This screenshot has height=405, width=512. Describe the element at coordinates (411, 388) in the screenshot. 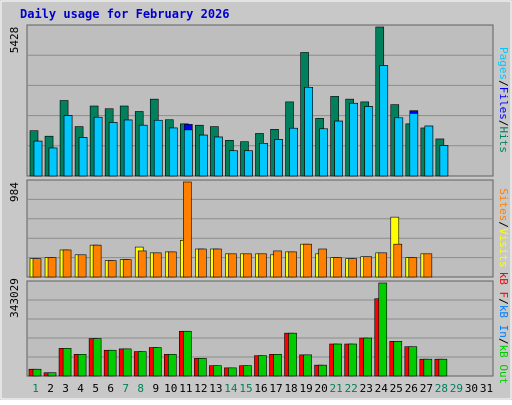

I see `day-label: 26` at that location.